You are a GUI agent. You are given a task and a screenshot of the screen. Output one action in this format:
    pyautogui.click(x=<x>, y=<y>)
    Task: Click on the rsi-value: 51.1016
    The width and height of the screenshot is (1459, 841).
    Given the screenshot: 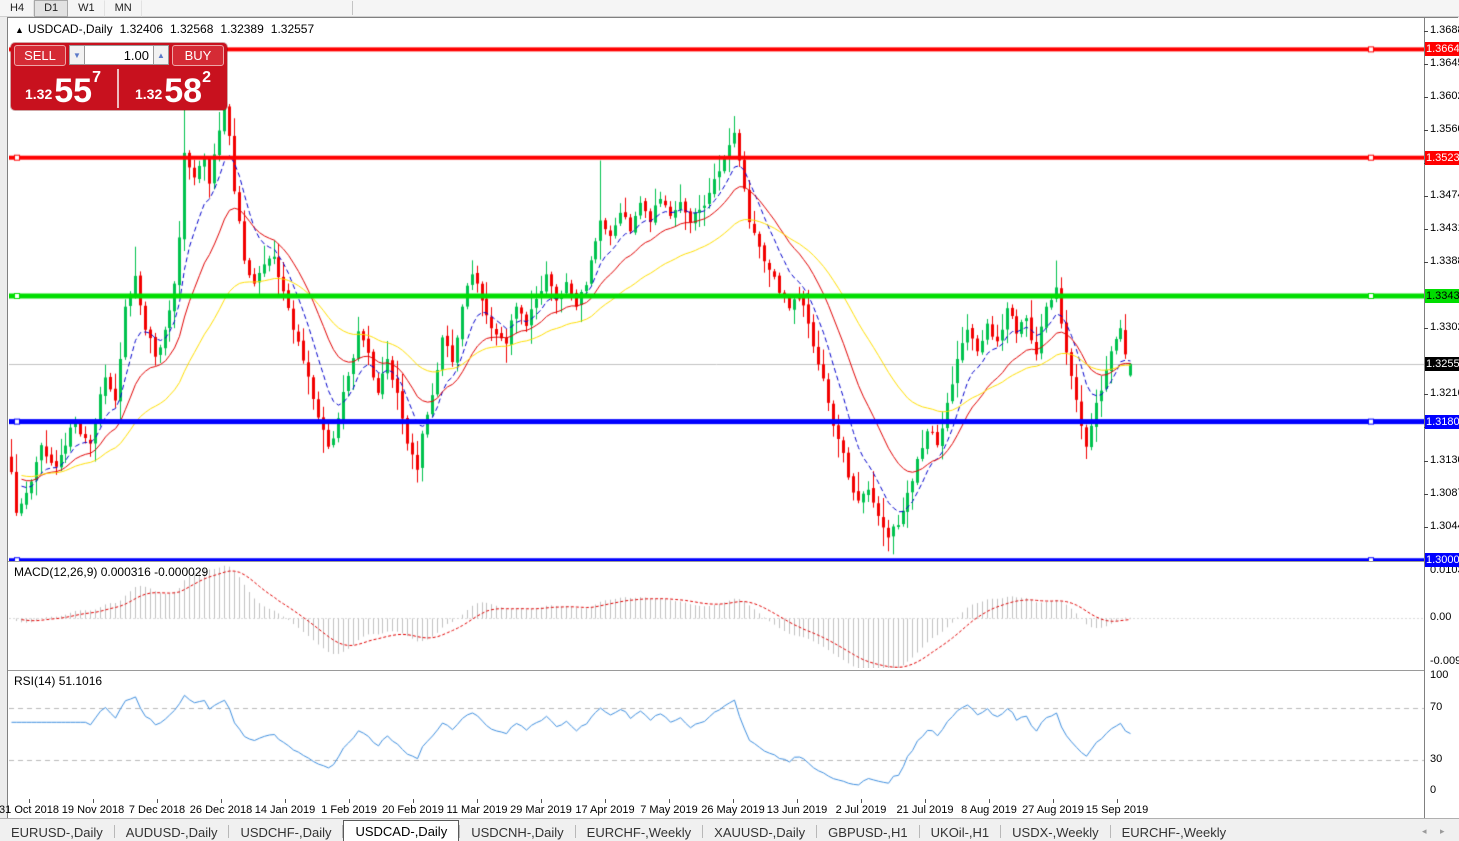 What is the action you would take?
    pyautogui.click(x=80, y=681)
    